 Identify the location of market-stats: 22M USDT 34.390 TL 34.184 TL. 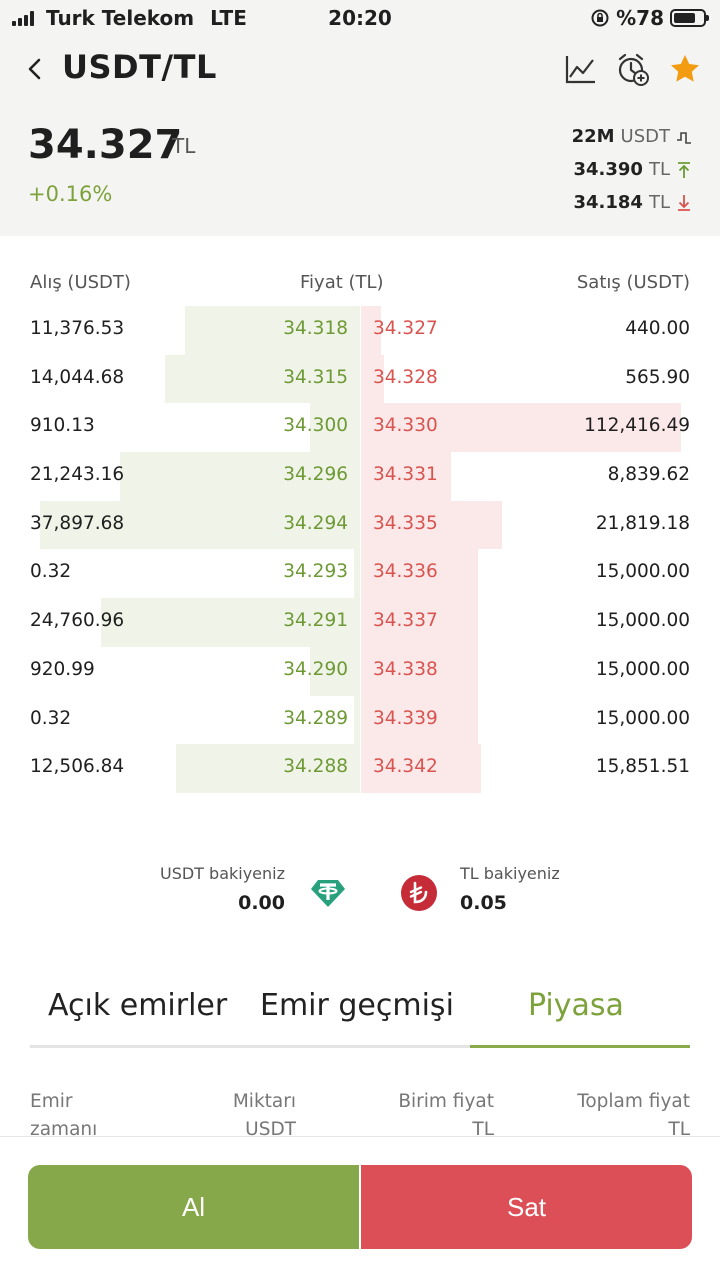
(632, 169).